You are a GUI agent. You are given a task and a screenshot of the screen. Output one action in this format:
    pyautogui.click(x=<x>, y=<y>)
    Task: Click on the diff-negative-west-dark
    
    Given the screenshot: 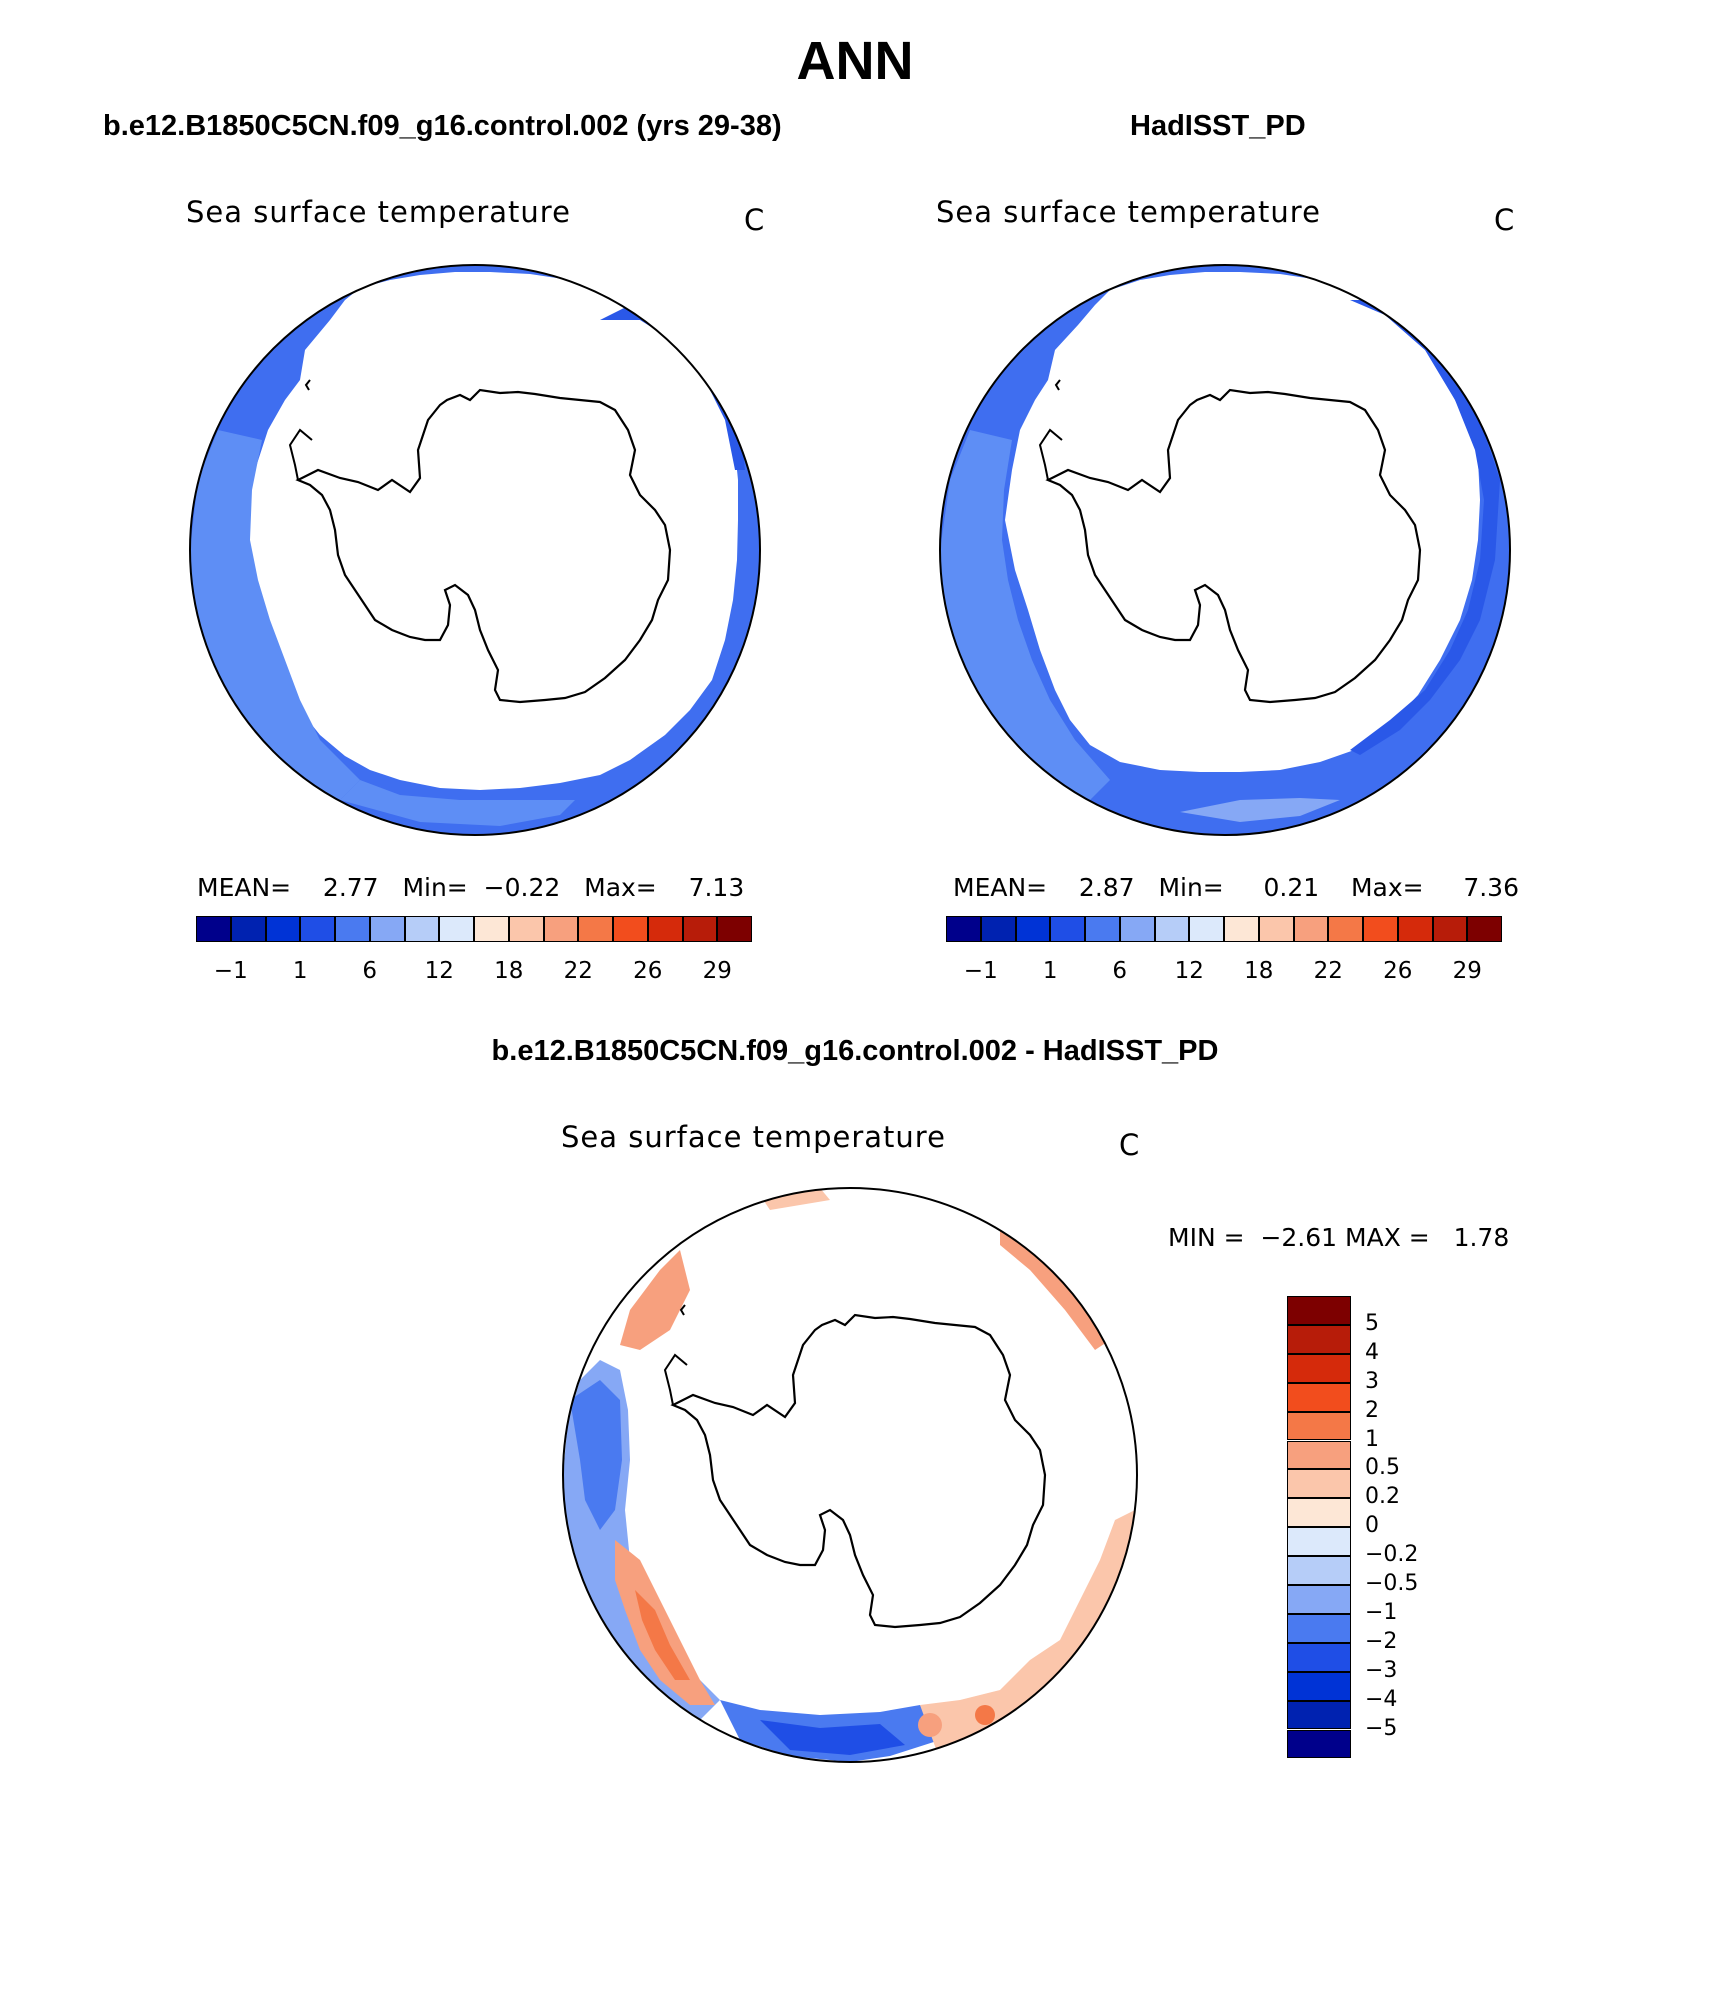 What is the action you would take?
    pyautogui.click(x=596, y=1455)
    